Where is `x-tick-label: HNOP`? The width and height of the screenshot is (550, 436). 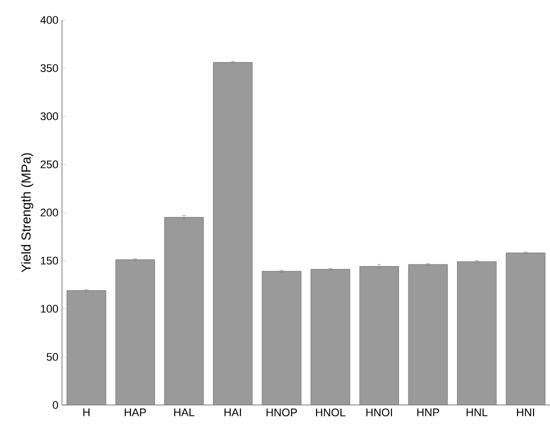
x-tick-label: HNOP is located at coordinates (281, 412).